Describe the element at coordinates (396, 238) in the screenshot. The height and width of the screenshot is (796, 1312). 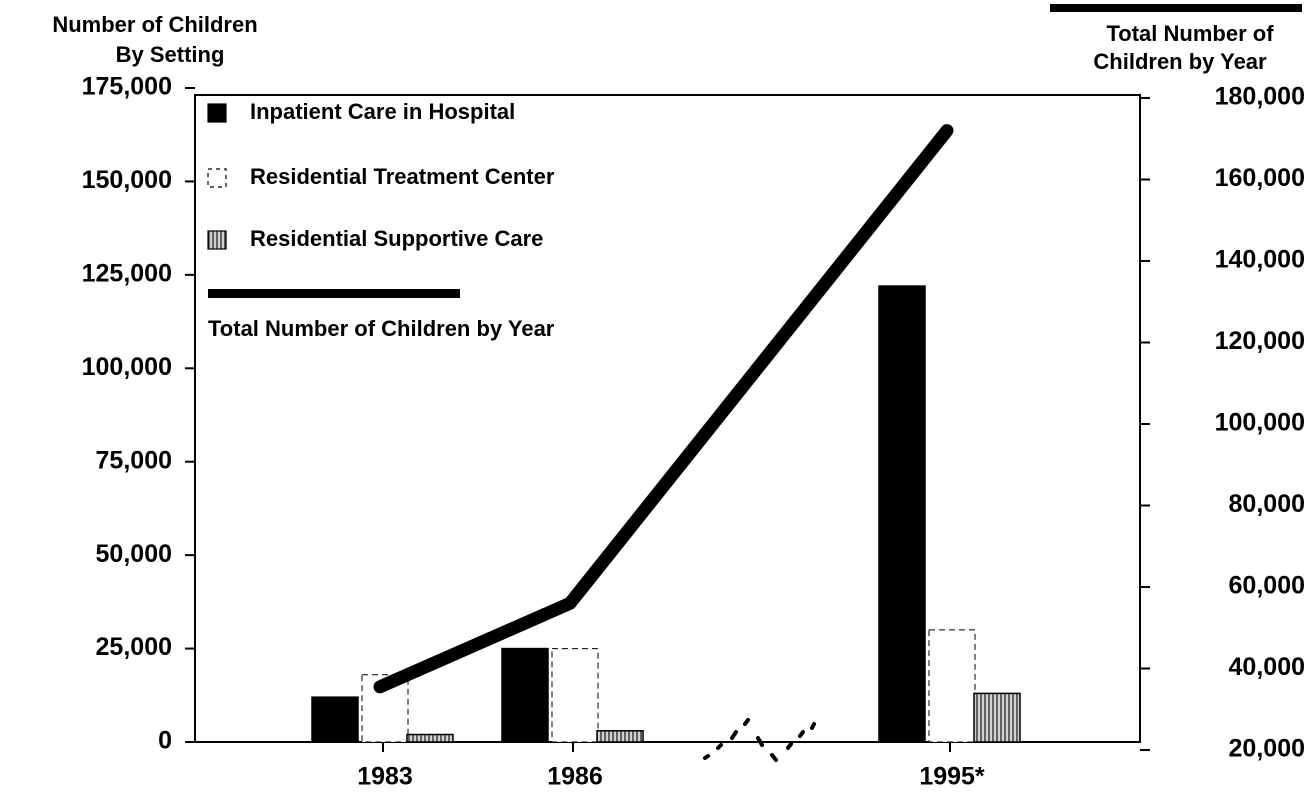
I see `legend-label: Residential Supportive Care` at that location.